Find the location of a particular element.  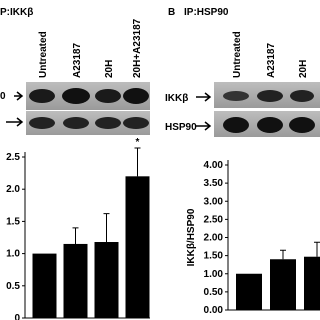

cut-label: 0 is located at coordinates (3, 96).